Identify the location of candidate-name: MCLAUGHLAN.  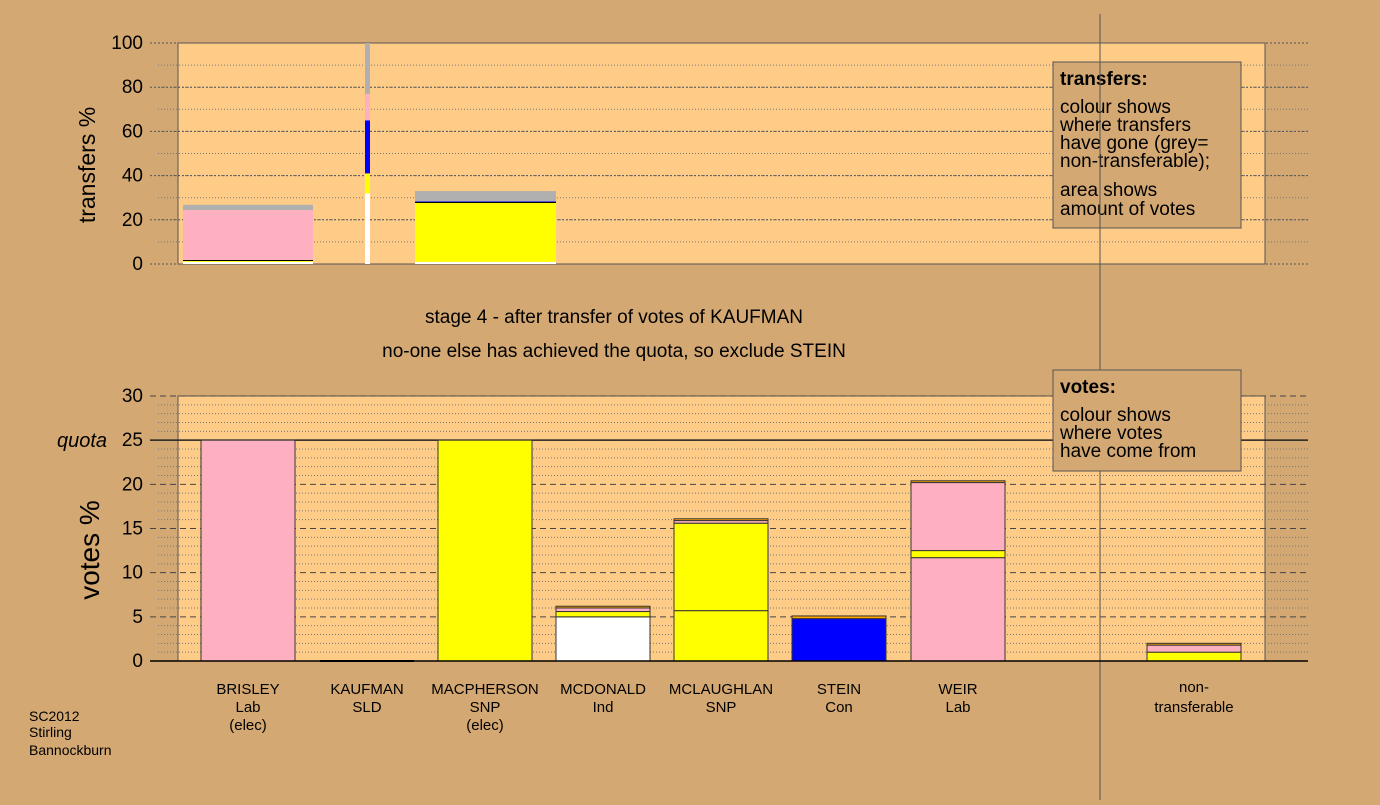
(721, 689).